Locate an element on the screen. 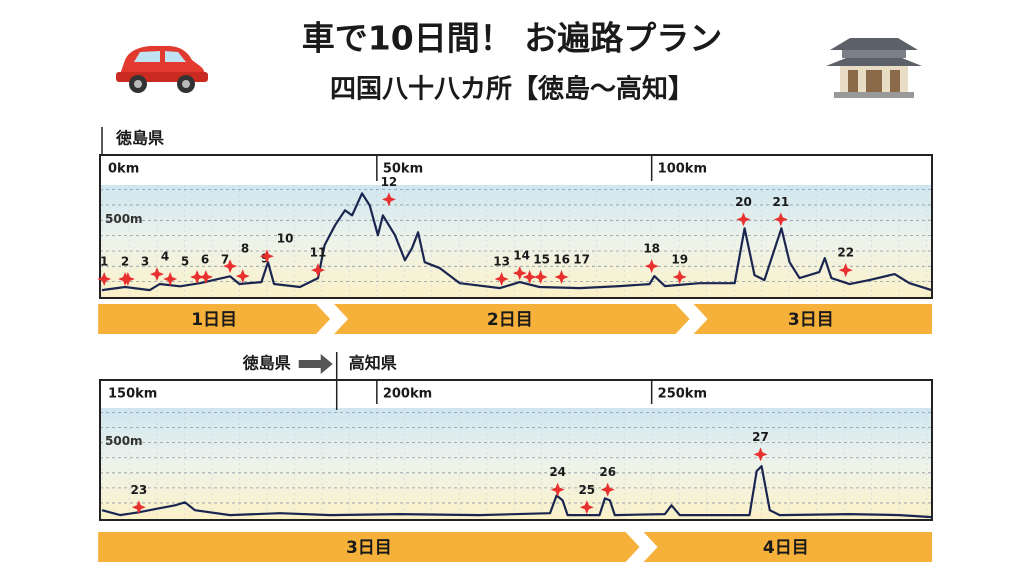  x-tick-label: 150km is located at coordinates (132, 394).